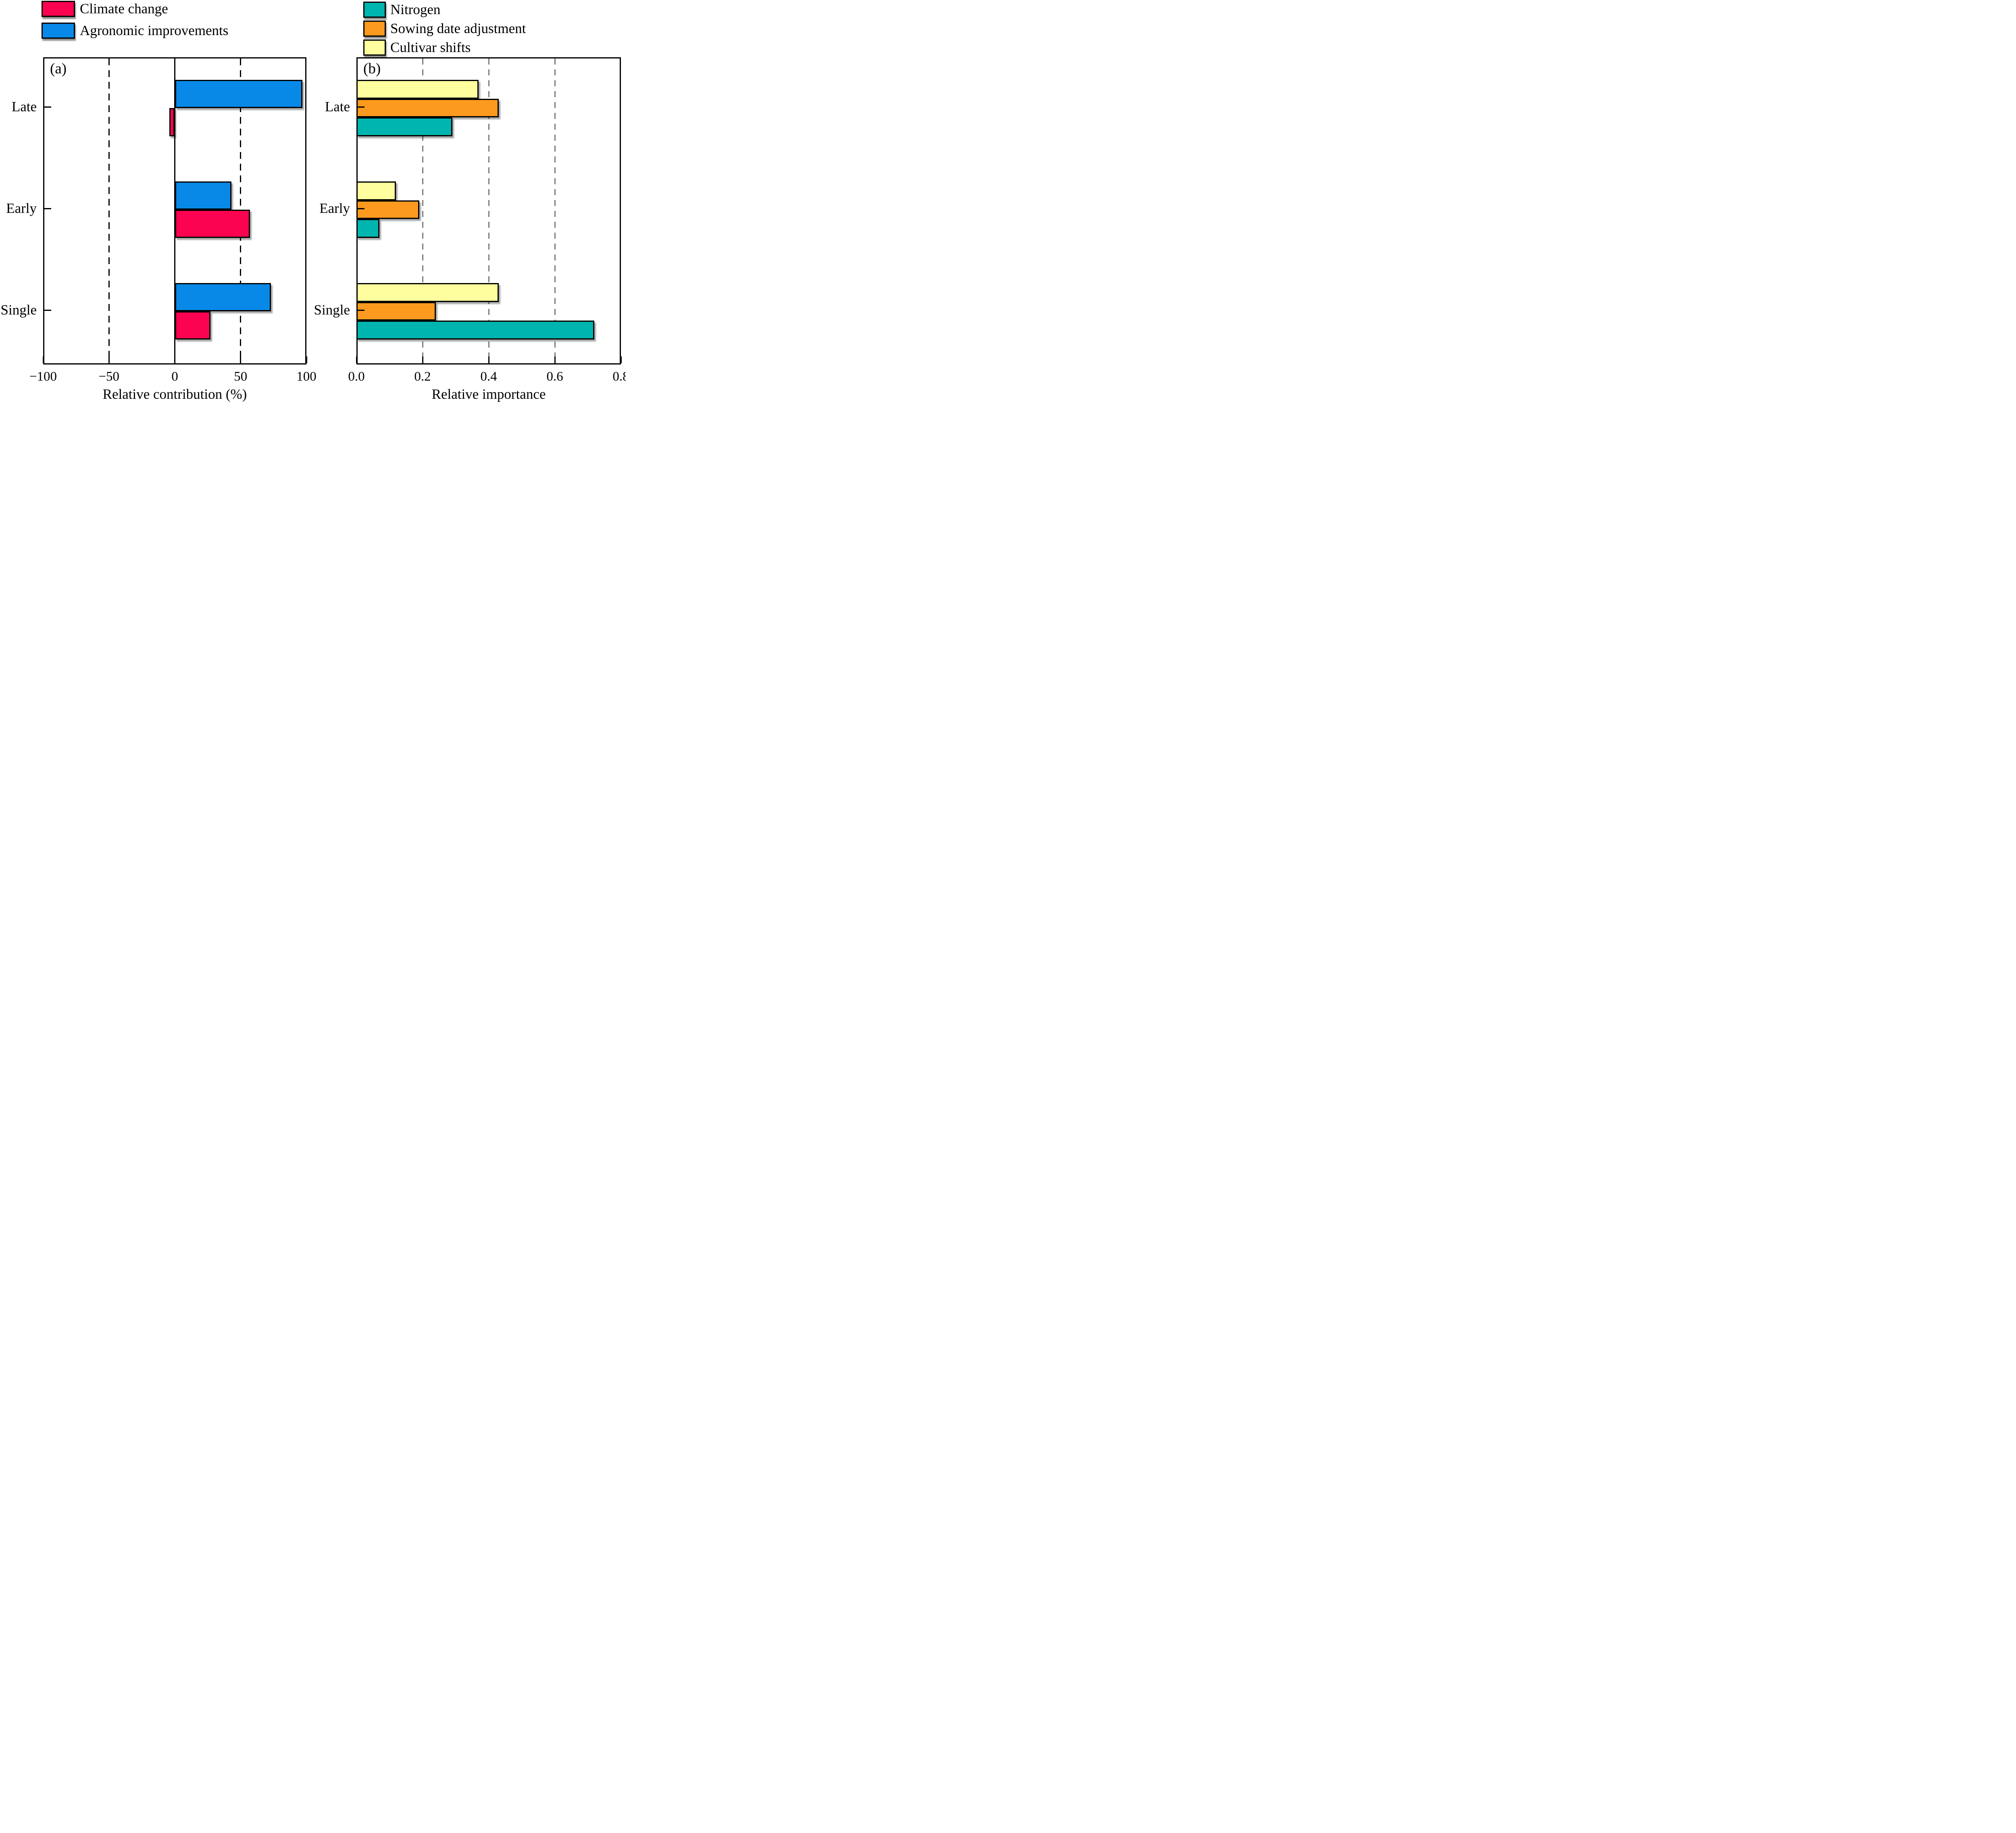  I want to click on legend-left-swatch-agronomic-improvements, so click(59, 31).